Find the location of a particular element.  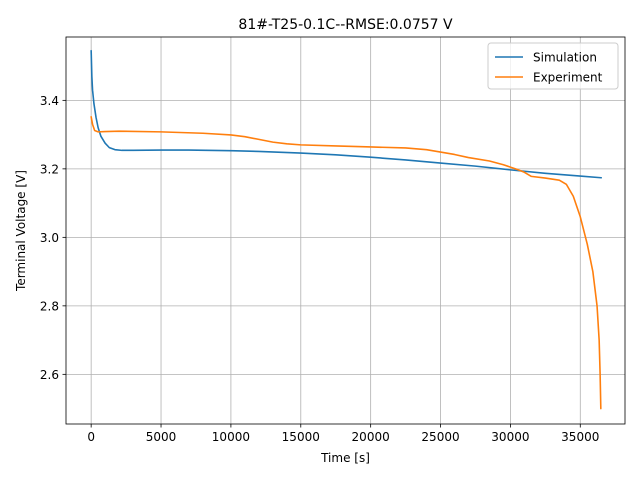

y-axis-label: Terminal Voltage [V] is located at coordinates (21, 231).